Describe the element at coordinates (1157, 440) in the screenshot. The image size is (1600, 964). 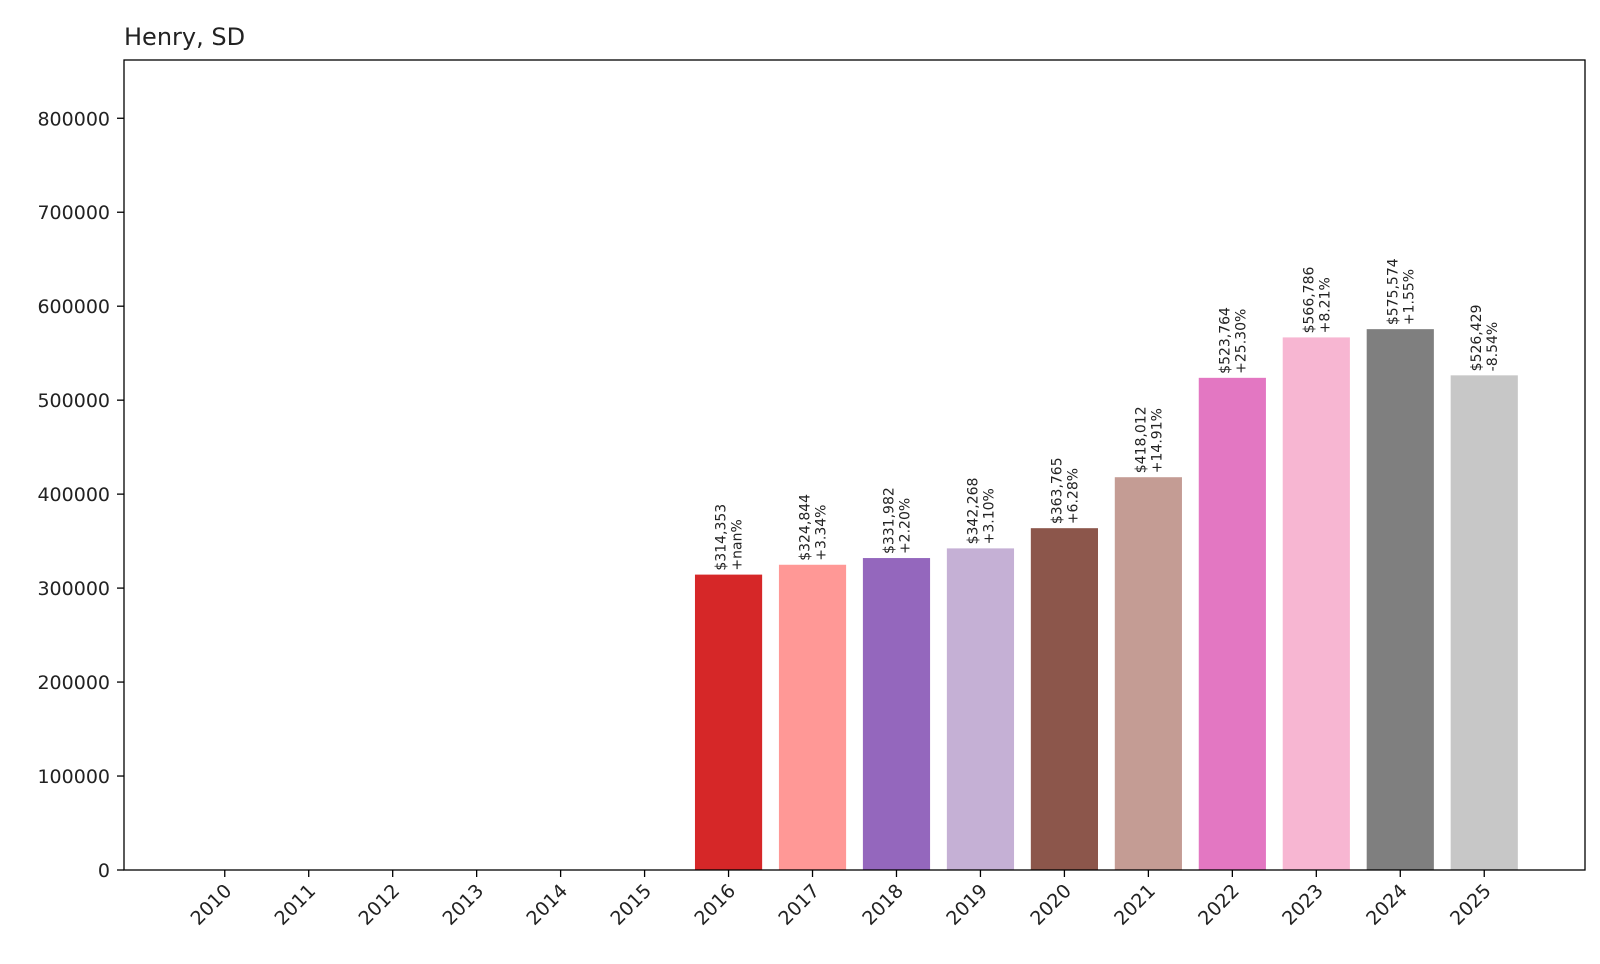
I see `bar-change-text: +14.91%` at that location.